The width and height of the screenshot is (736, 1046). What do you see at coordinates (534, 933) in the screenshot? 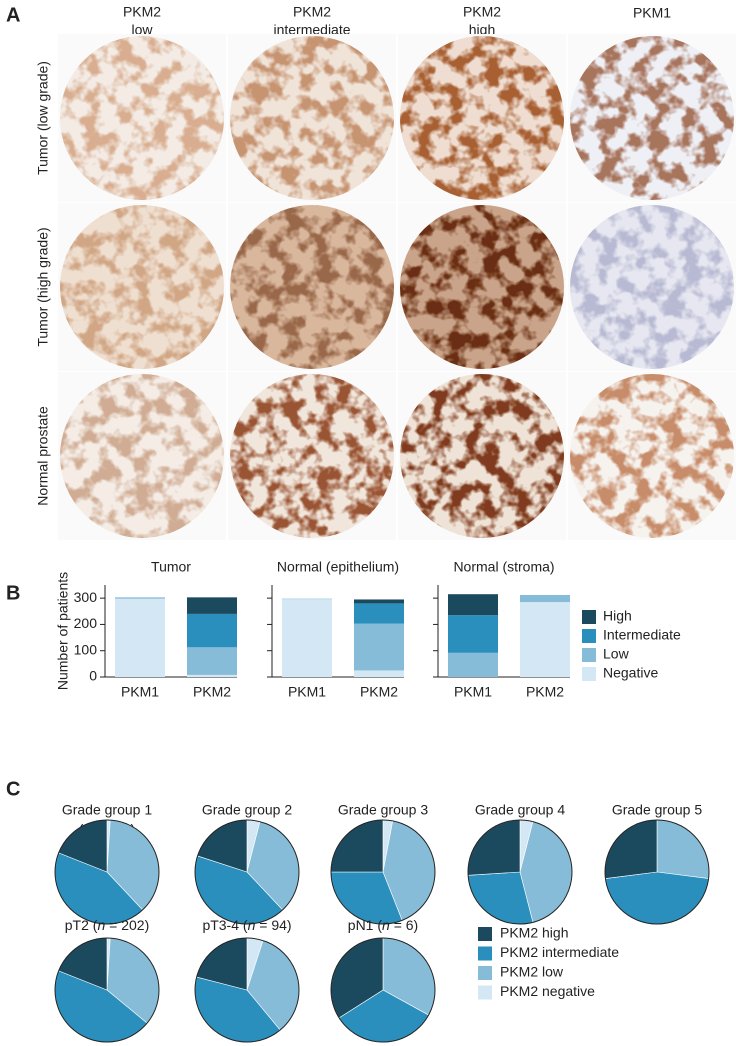
I see `legend-label: PKM2 high` at bounding box center [534, 933].